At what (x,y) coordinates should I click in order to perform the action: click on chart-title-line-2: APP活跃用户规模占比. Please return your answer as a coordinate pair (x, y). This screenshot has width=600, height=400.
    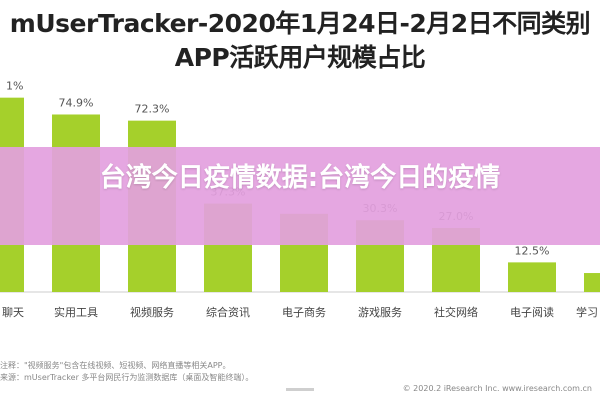
    Looking at the image, I should click on (300, 57).